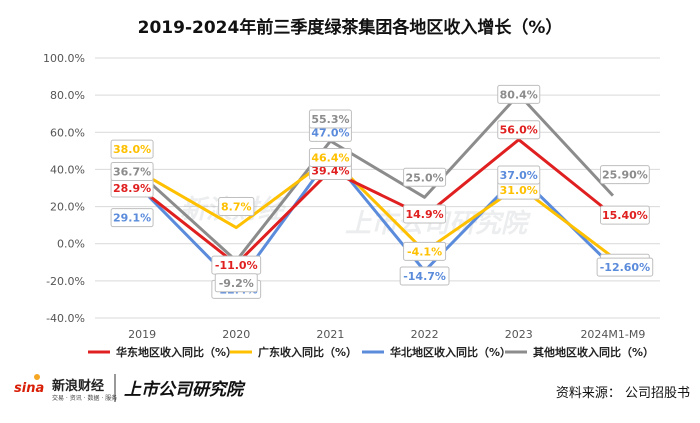 The width and height of the screenshot is (700, 423). I want to click on x-tick-label: 2021, so click(330, 334).